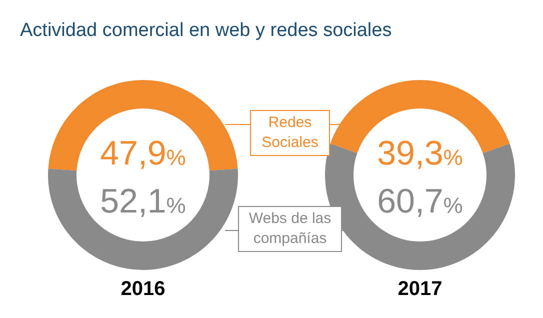 The image size is (543, 318). I want to click on data-label: 52,1%, so click(143, 201).